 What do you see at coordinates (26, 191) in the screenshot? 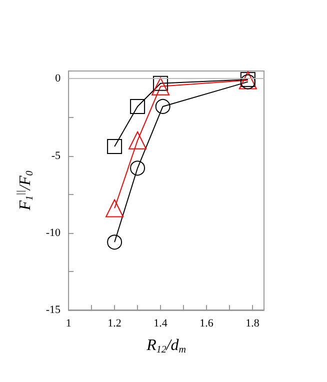
I see `y-axis-title: F1||/F0` at bounding box center [26, 191].